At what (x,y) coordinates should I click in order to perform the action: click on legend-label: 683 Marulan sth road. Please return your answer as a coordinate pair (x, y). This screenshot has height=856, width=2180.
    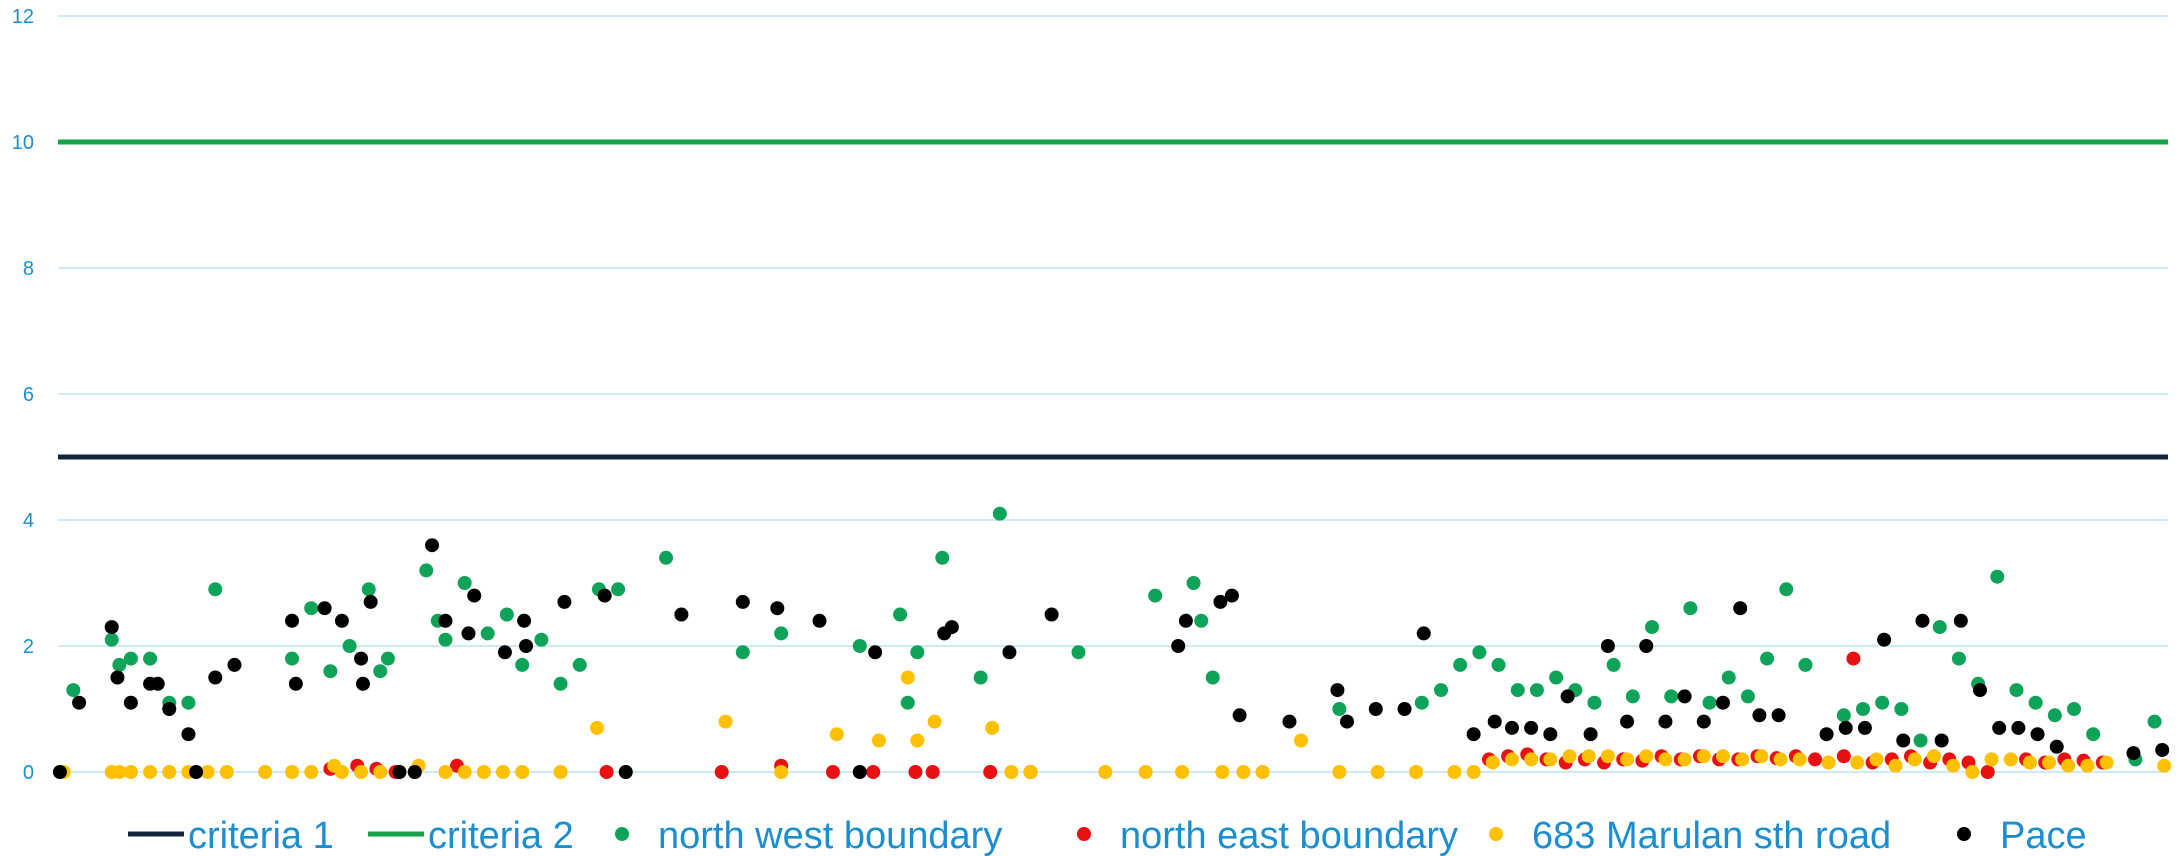
    Looking at the image, I should click on (1711, 835).